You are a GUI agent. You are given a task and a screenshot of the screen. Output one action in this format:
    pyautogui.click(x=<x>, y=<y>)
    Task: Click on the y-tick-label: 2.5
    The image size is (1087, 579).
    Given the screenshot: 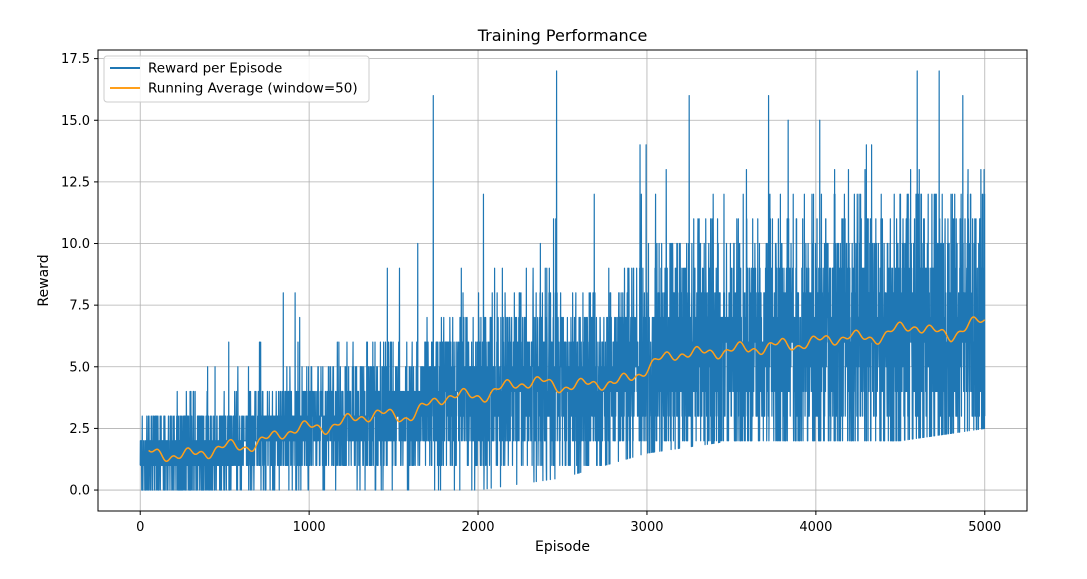 What is the action you would take?
    pyautogui.click(x=79, y=429)
    